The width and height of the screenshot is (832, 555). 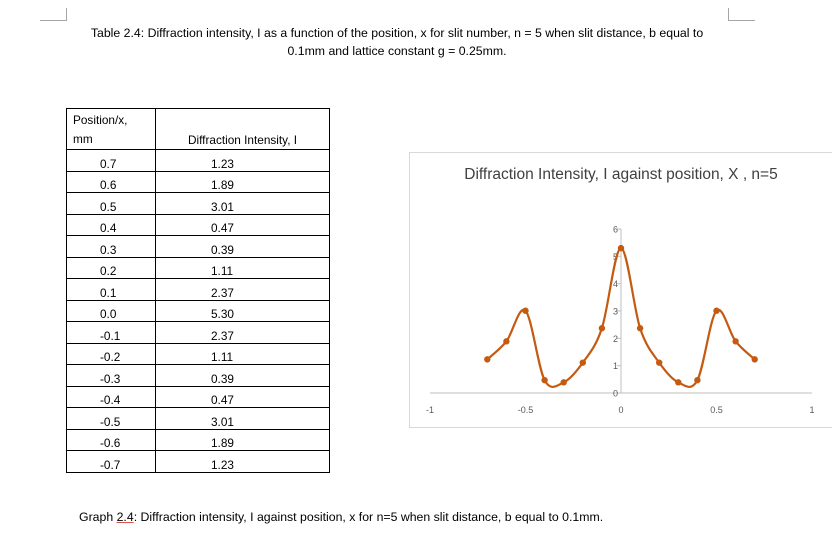 I want to click on table-row: 0.2 1.11, so click(x=198, y=267).